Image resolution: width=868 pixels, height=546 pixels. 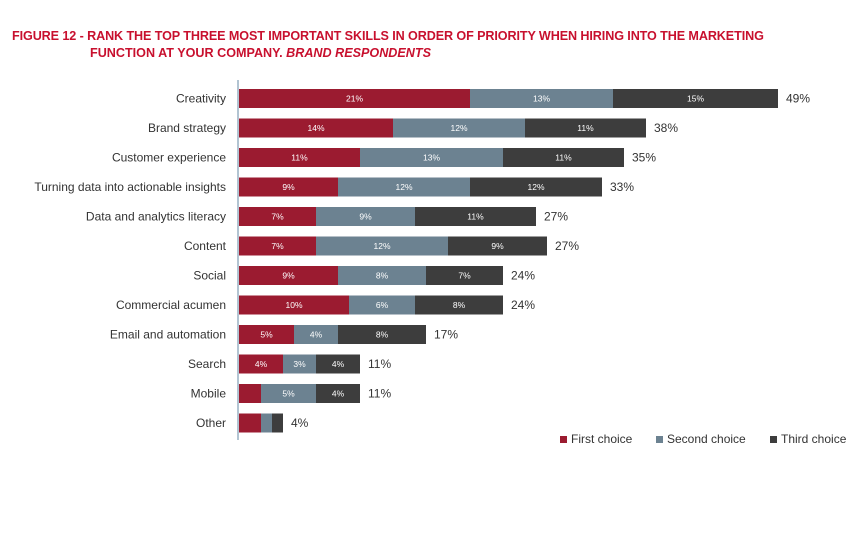 What do you see at coordinates (209, 394) in the screenshot?
I see `category-label: Mobile` at bounding box center [209, 394].